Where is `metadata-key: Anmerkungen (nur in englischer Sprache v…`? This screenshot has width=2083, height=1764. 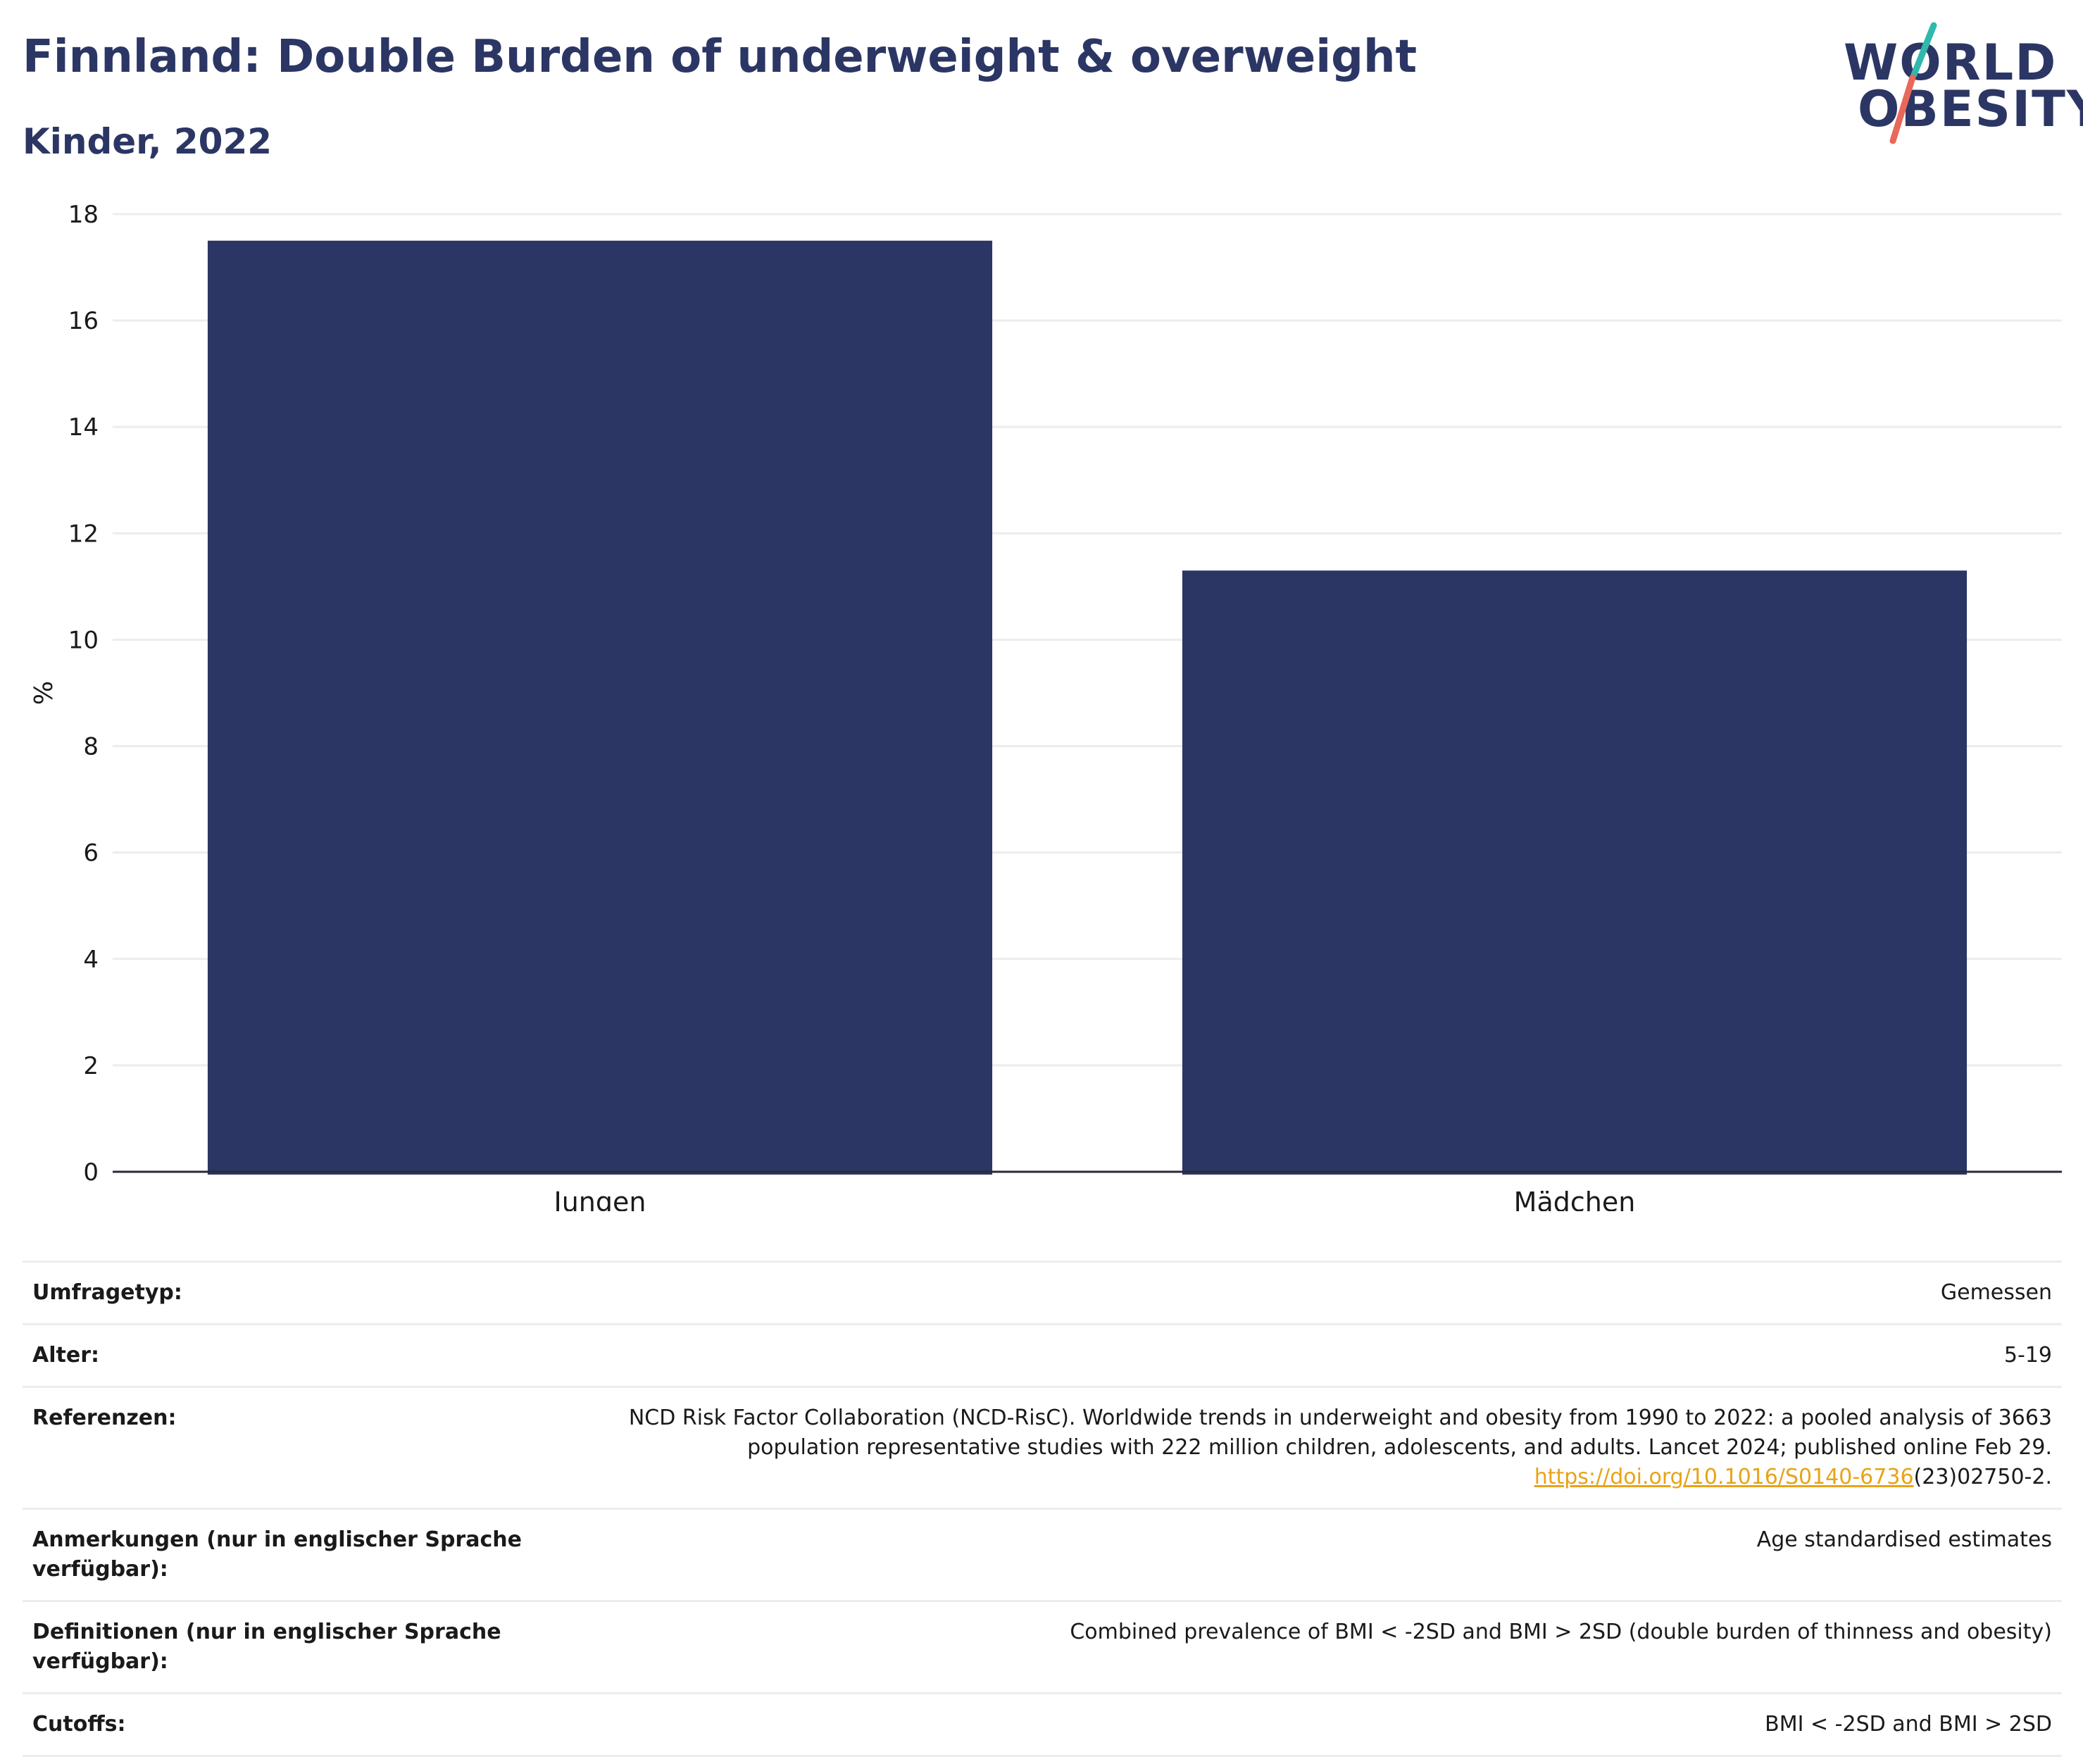
metadata-key: Anmerkungen (nur in englischer Sprache v… is located at coordinates (279, 1554).